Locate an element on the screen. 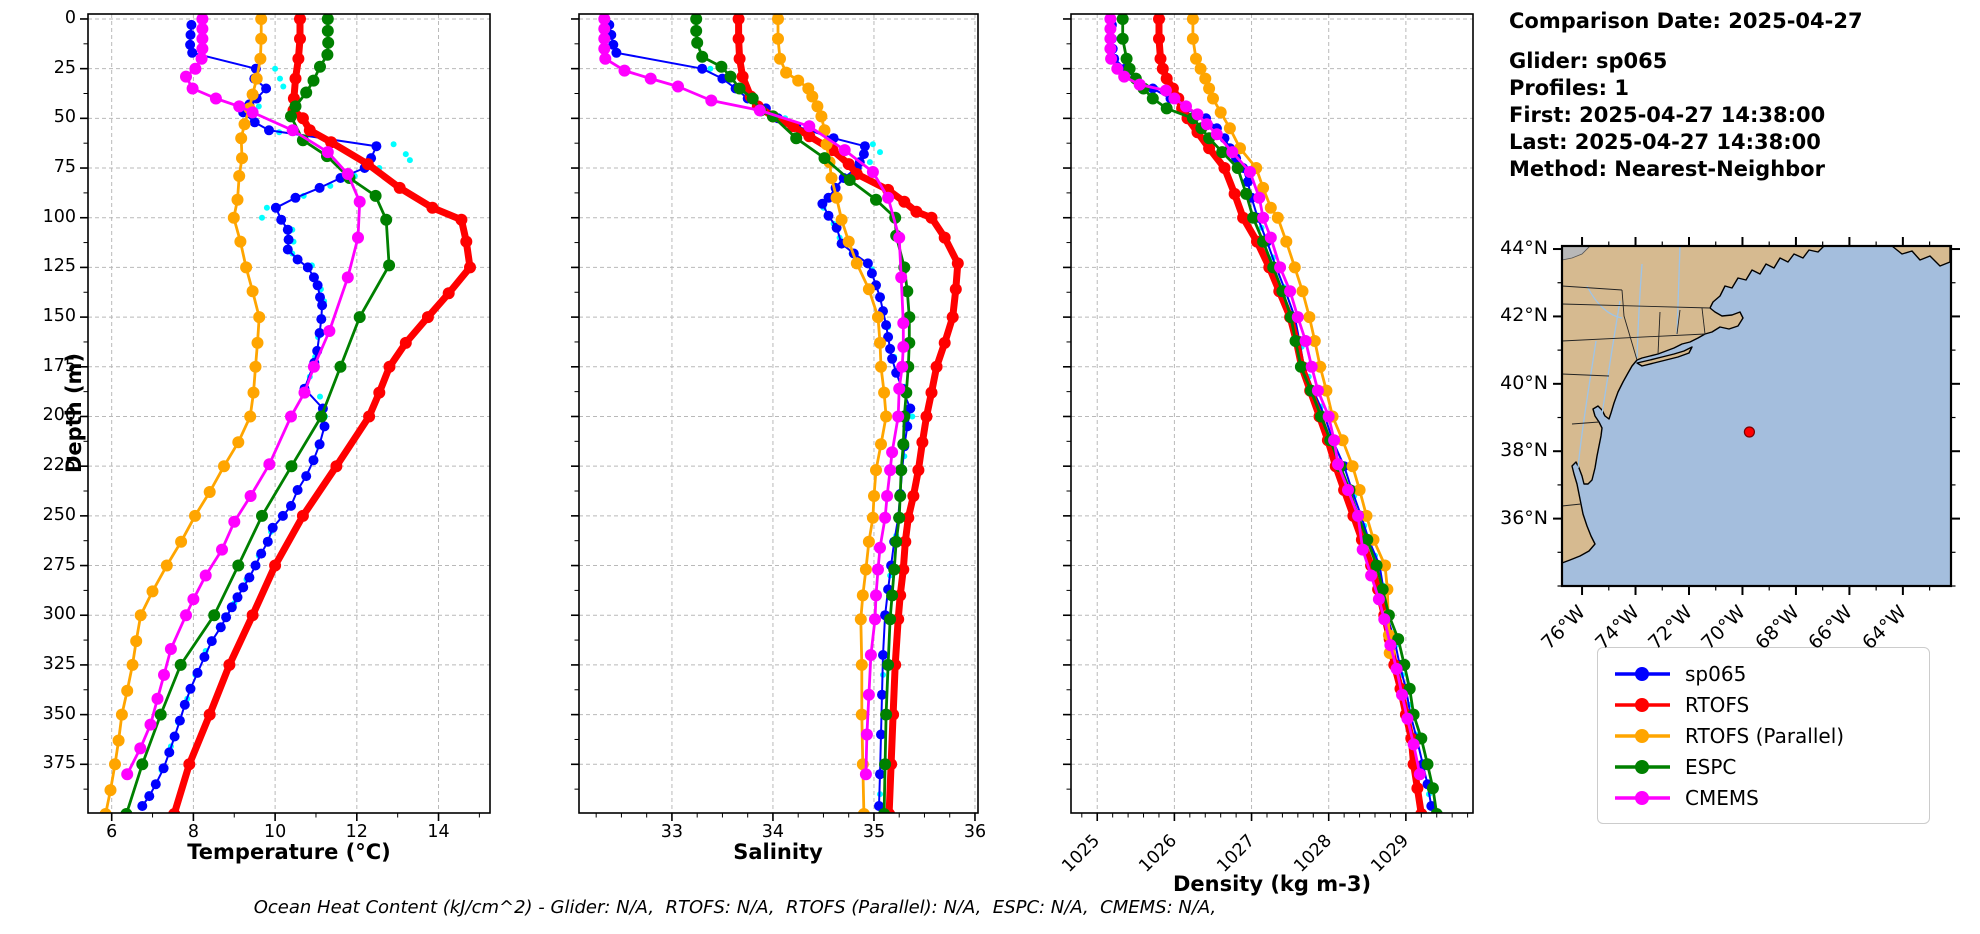  salinity-tick-label: 36 is located at coordinates (975, 832).